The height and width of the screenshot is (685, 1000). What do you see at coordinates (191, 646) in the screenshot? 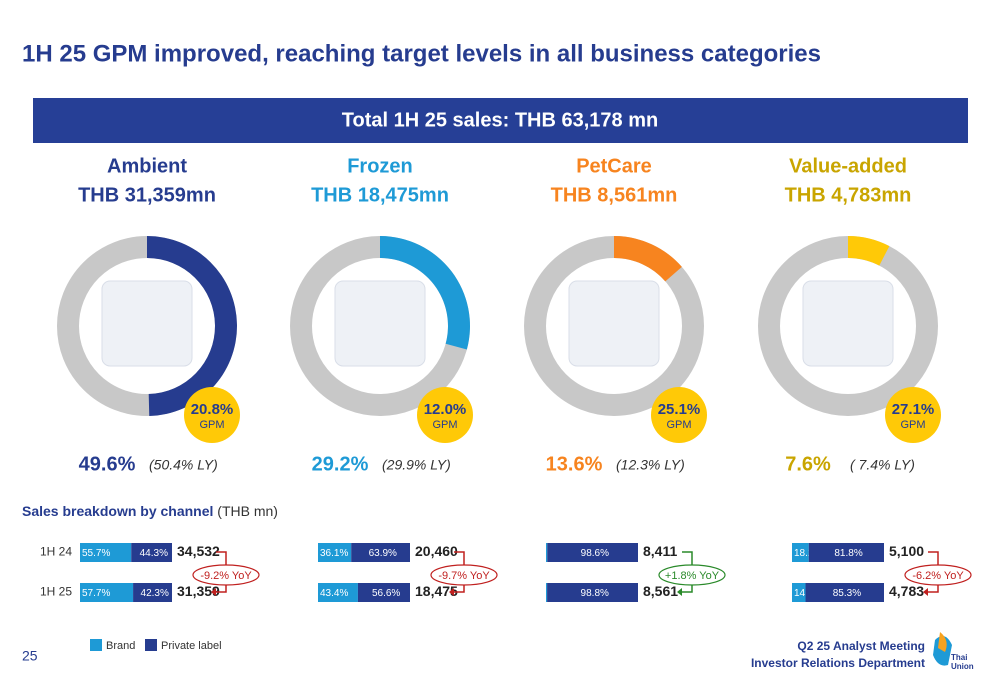
I see `legend-label: Private label` at bounding box center [191, 646].